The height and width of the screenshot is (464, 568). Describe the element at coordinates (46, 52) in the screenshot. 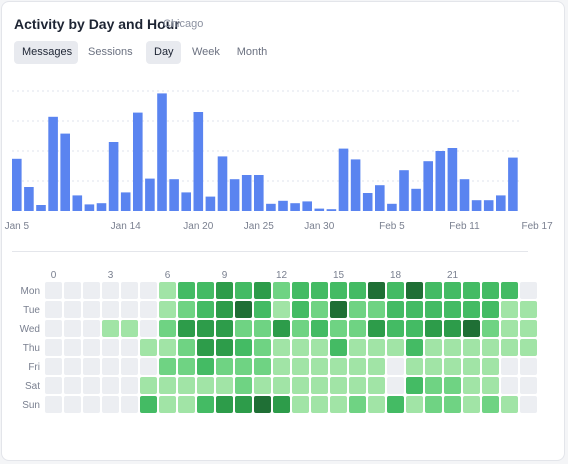

I see `tab-messages: Messages` at that location.